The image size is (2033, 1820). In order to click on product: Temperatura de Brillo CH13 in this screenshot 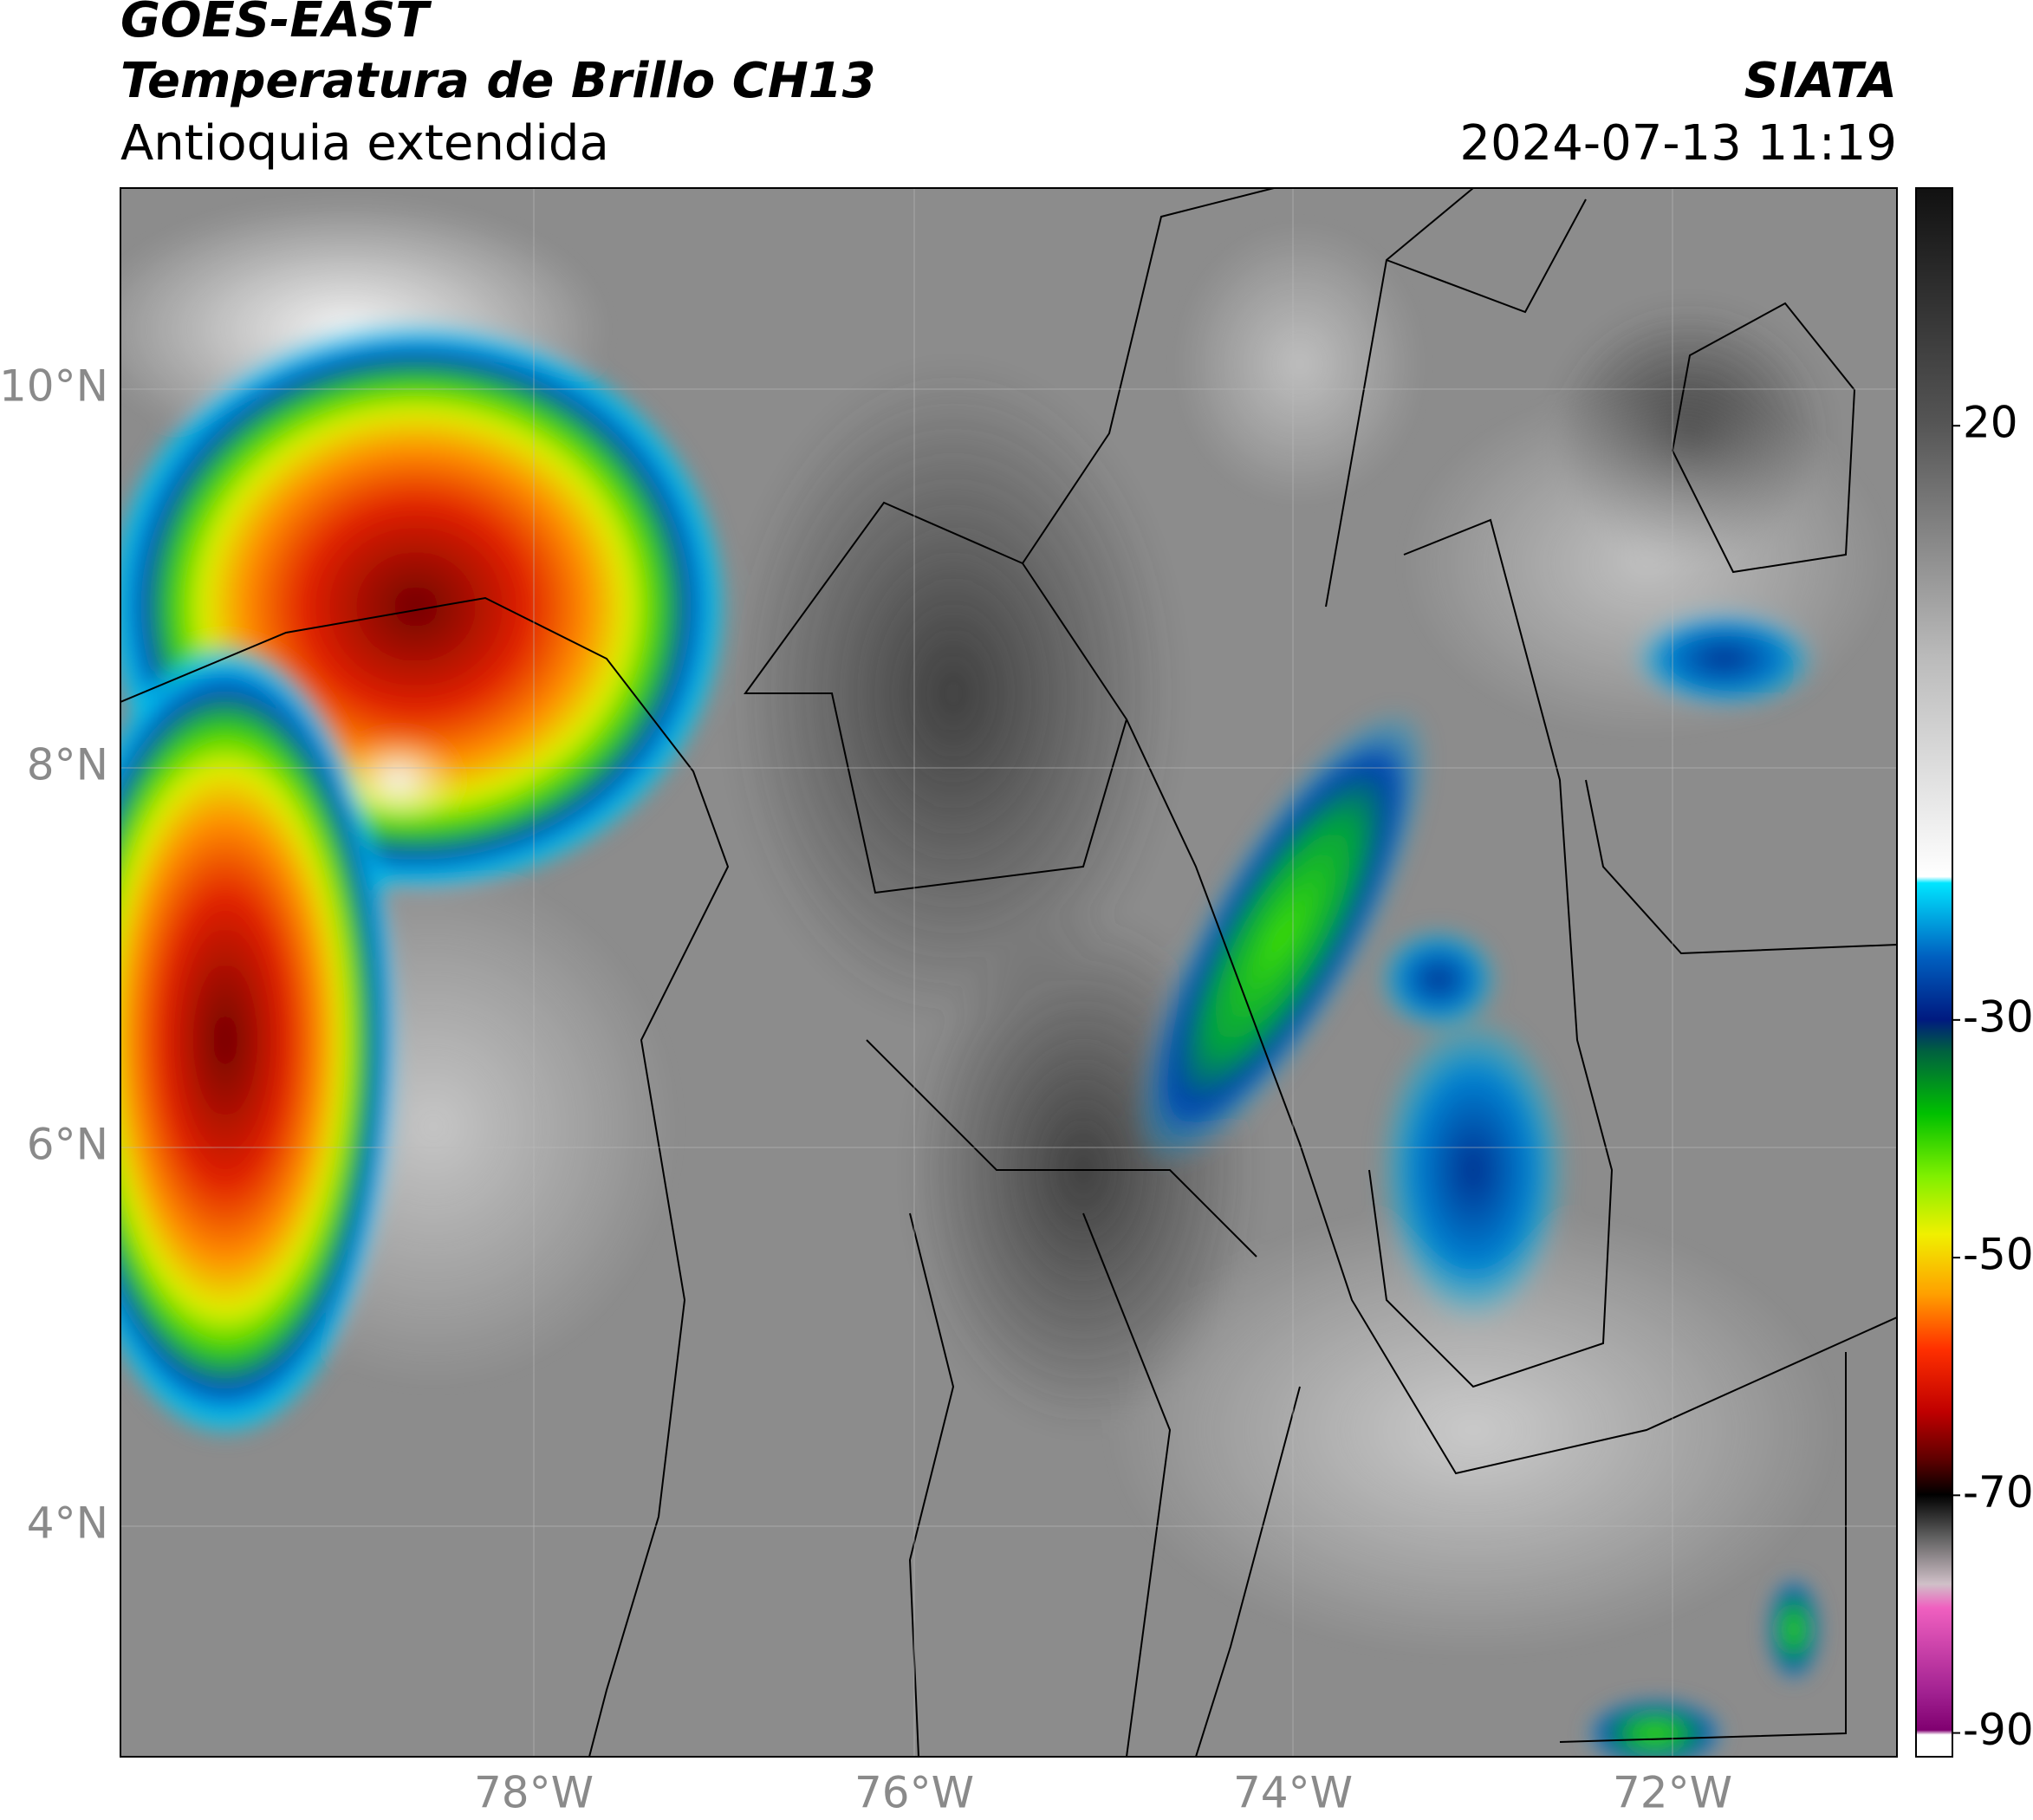, I will do `click(498, 81)`.